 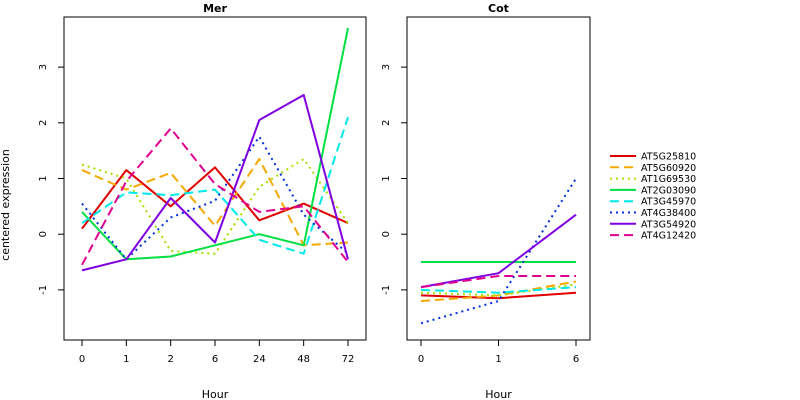 What do you see at coordinates (498, 282) in the screenshot?
I see `series-line-at4g12420` at bounding box center [498, 282].